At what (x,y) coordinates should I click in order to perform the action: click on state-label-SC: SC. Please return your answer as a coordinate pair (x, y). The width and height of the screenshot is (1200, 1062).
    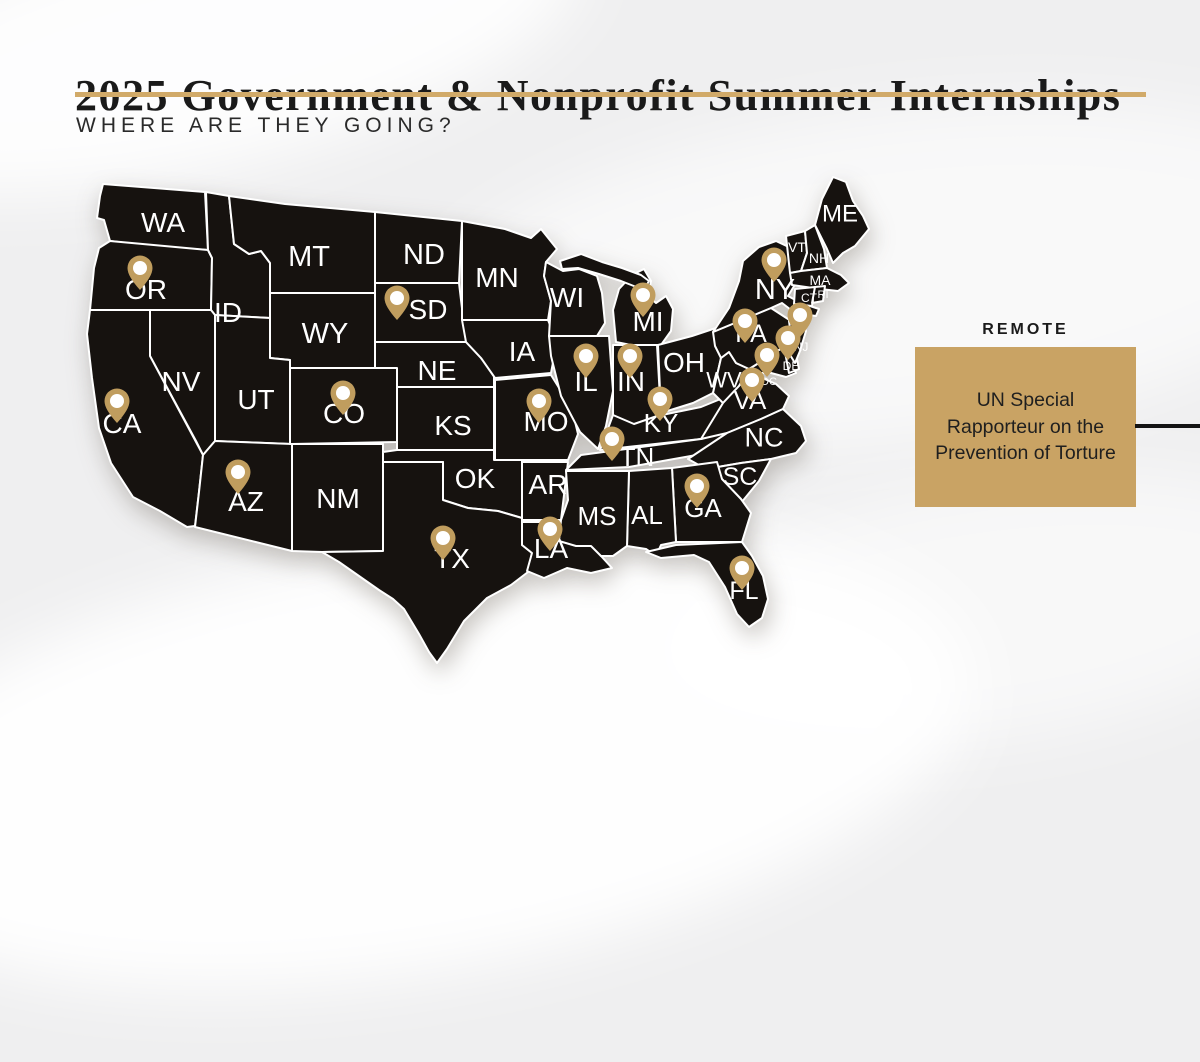
    Looking at the image, I should click on (740, 477).